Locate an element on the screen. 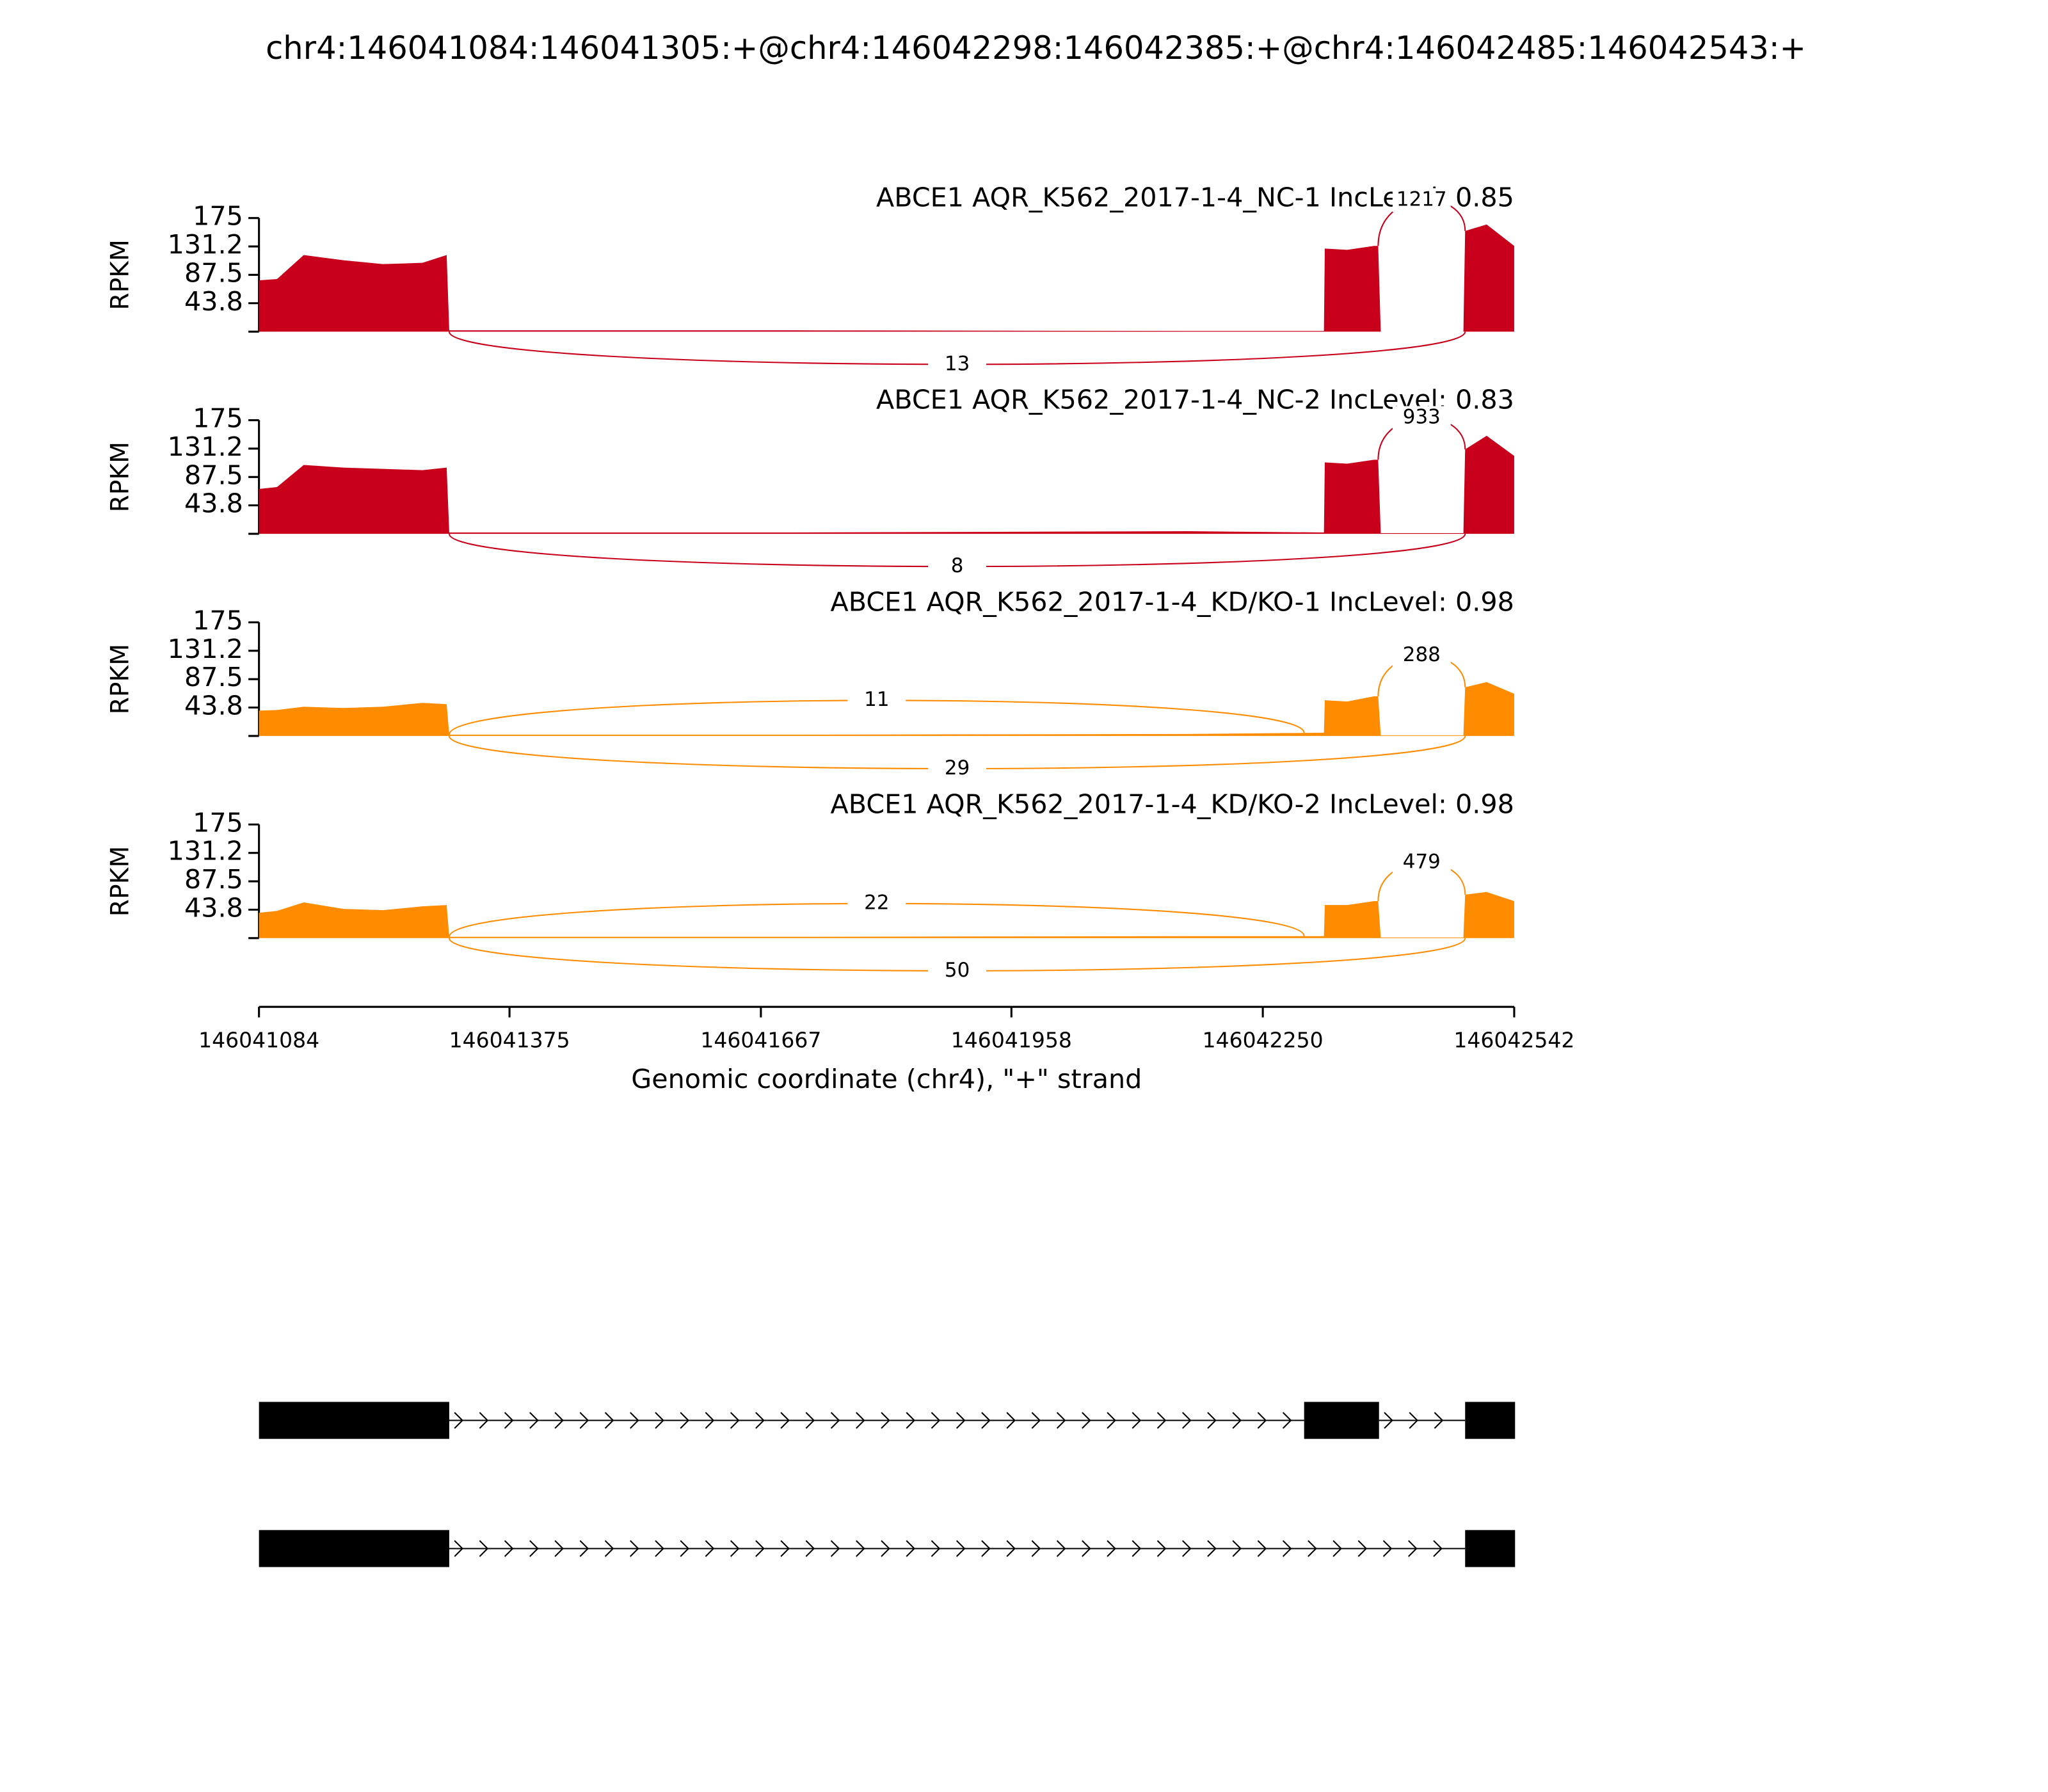  junction-count: 22 is located at coordinates (876, 902).